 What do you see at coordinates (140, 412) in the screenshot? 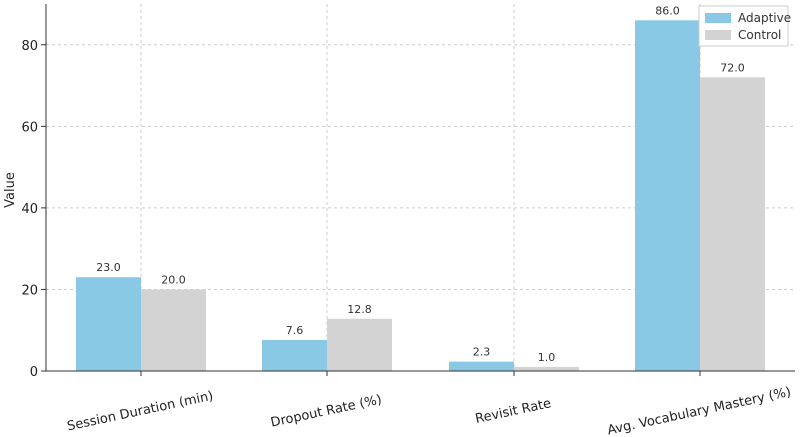
I see `x-tick-label: Session Duration (min)` at bounding box center [140, 412].